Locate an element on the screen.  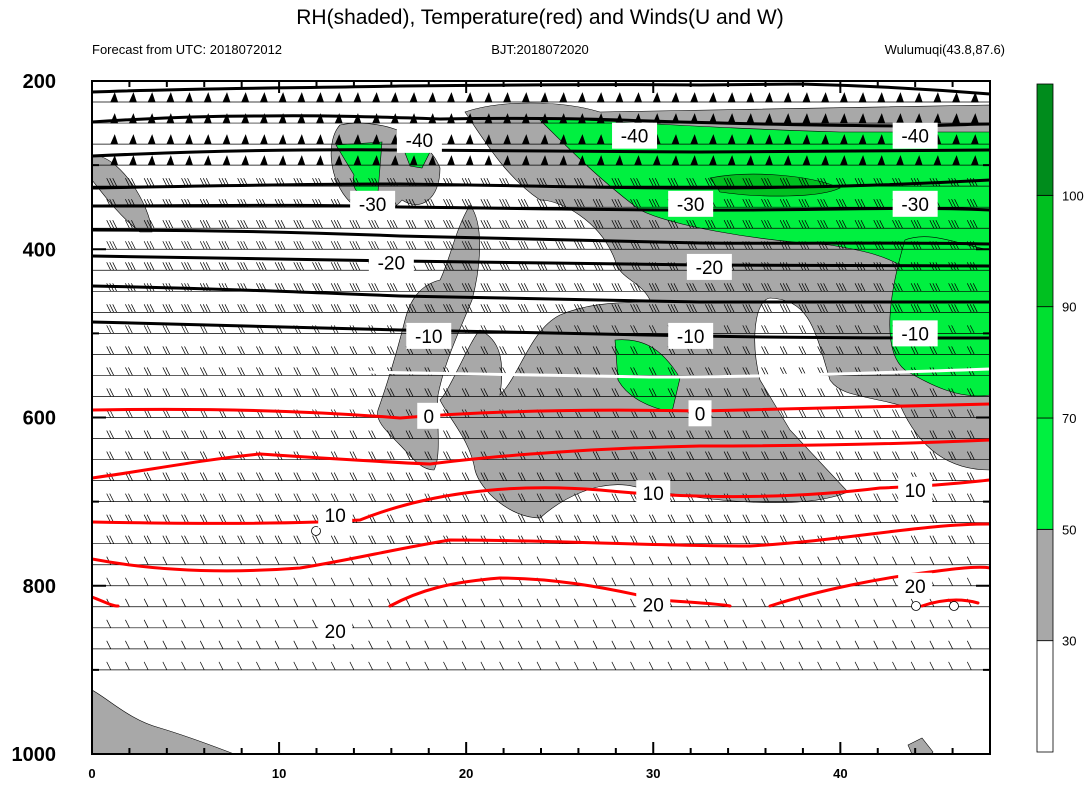
isotherm-black is located at coordinates (541, 89).